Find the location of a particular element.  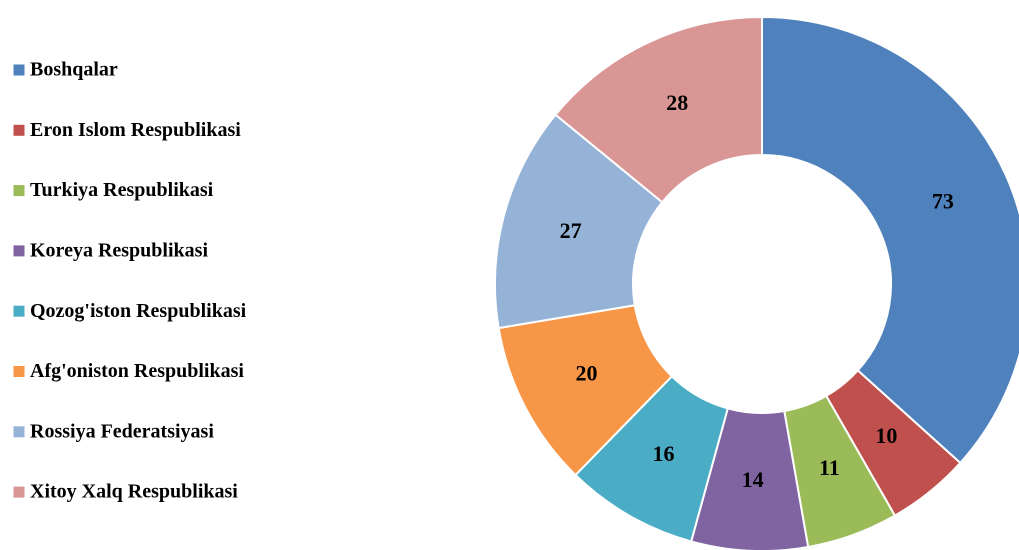

legend-label: Qozog'iston Respublikasi is located at coordinates (138, 311).